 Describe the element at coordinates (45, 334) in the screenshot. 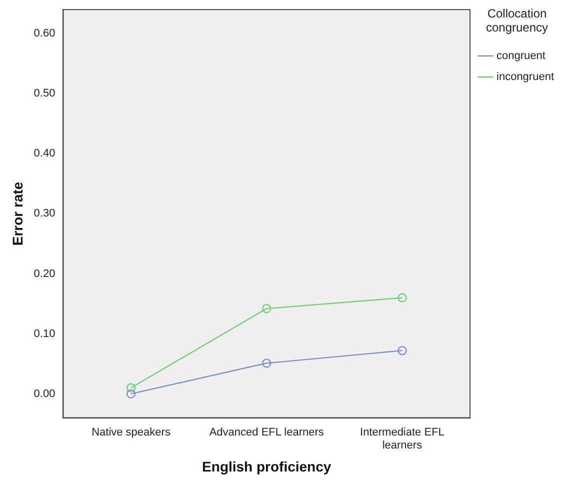

I see `y-tick-label: 0.10` at that location.